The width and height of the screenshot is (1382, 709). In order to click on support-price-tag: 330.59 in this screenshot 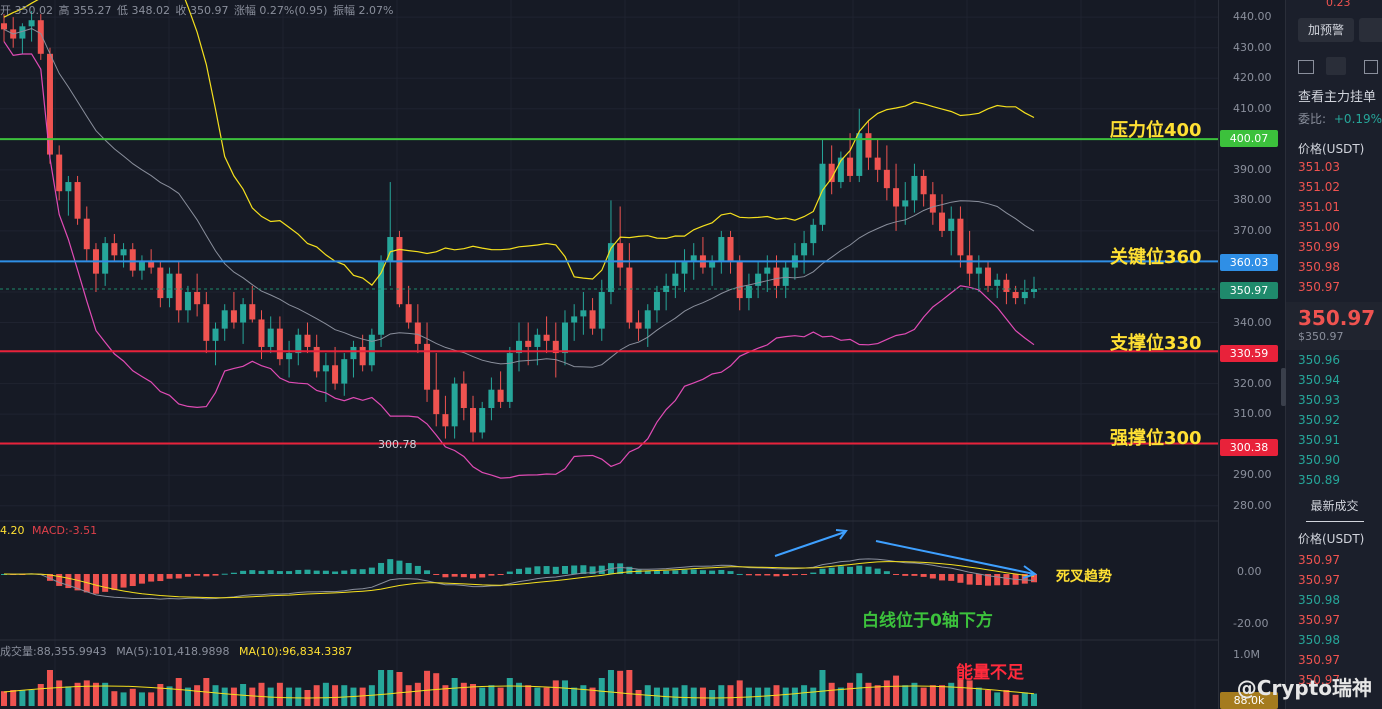, I will do `click(1249, 353)`.